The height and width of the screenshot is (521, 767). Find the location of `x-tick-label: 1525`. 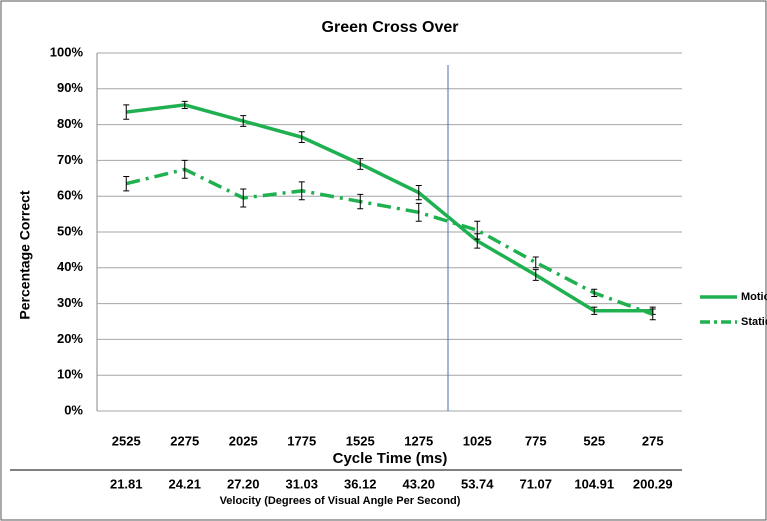

x-tick-label: 1525 is located at coordinates (360, 440).